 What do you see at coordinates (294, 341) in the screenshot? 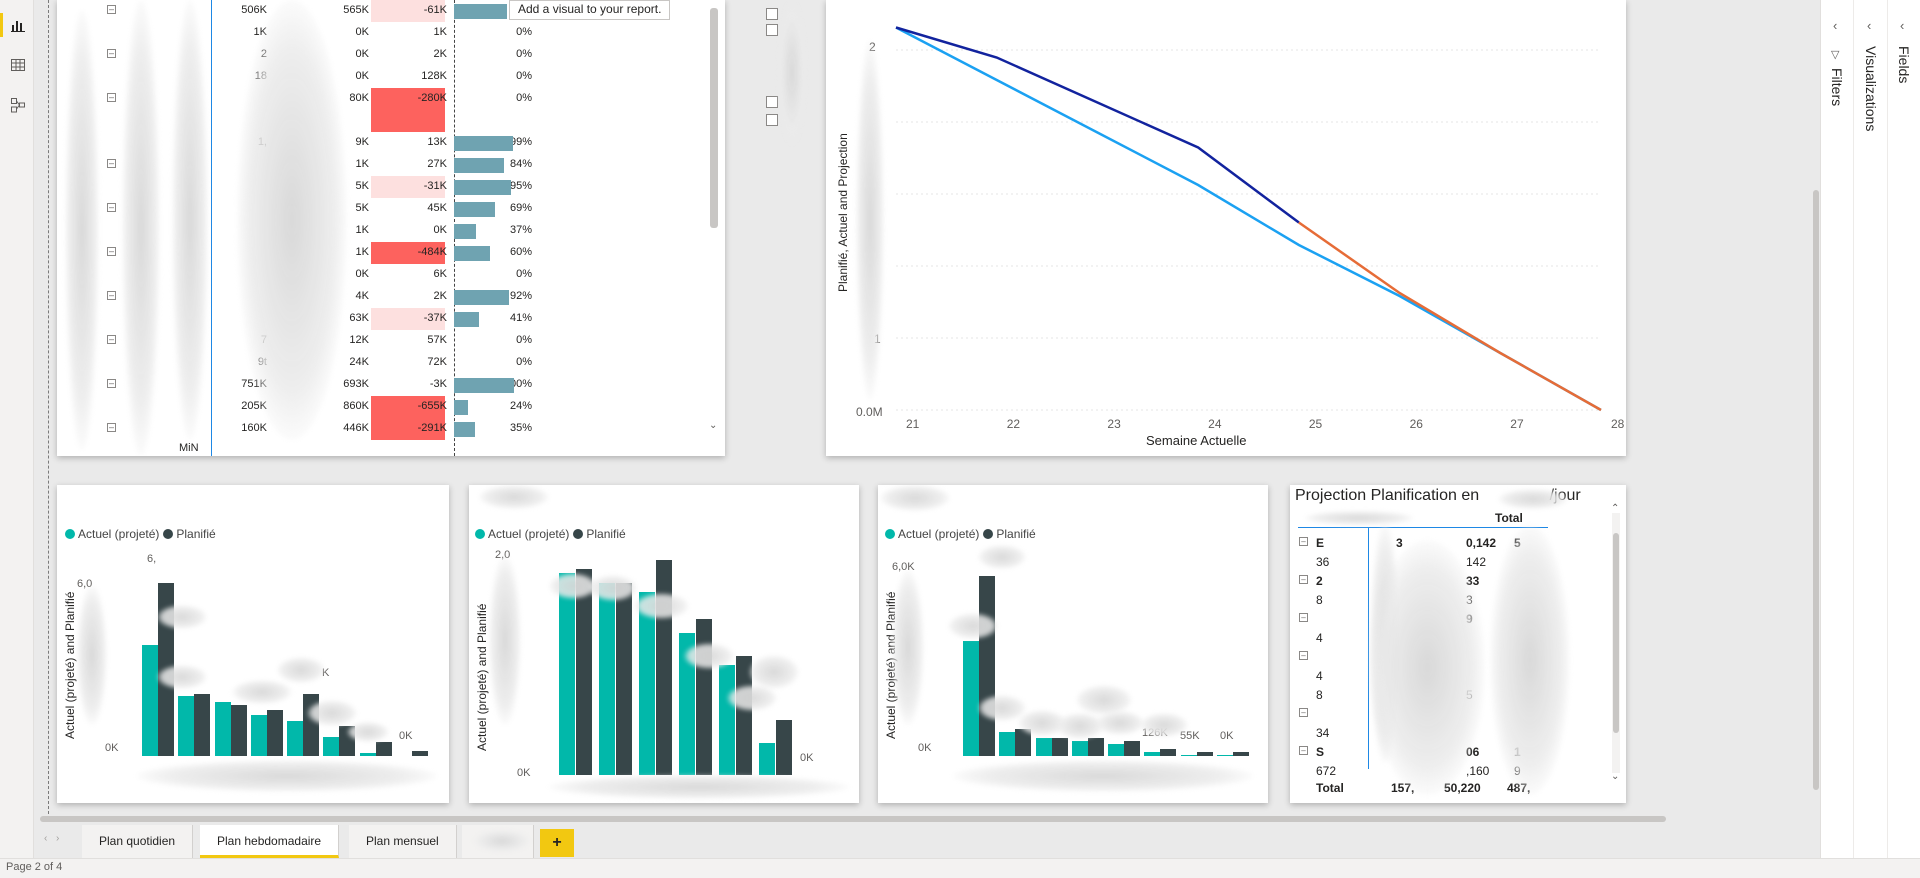
I see `matrix-row: –712K57K0%` at bounding box center [294, 341].